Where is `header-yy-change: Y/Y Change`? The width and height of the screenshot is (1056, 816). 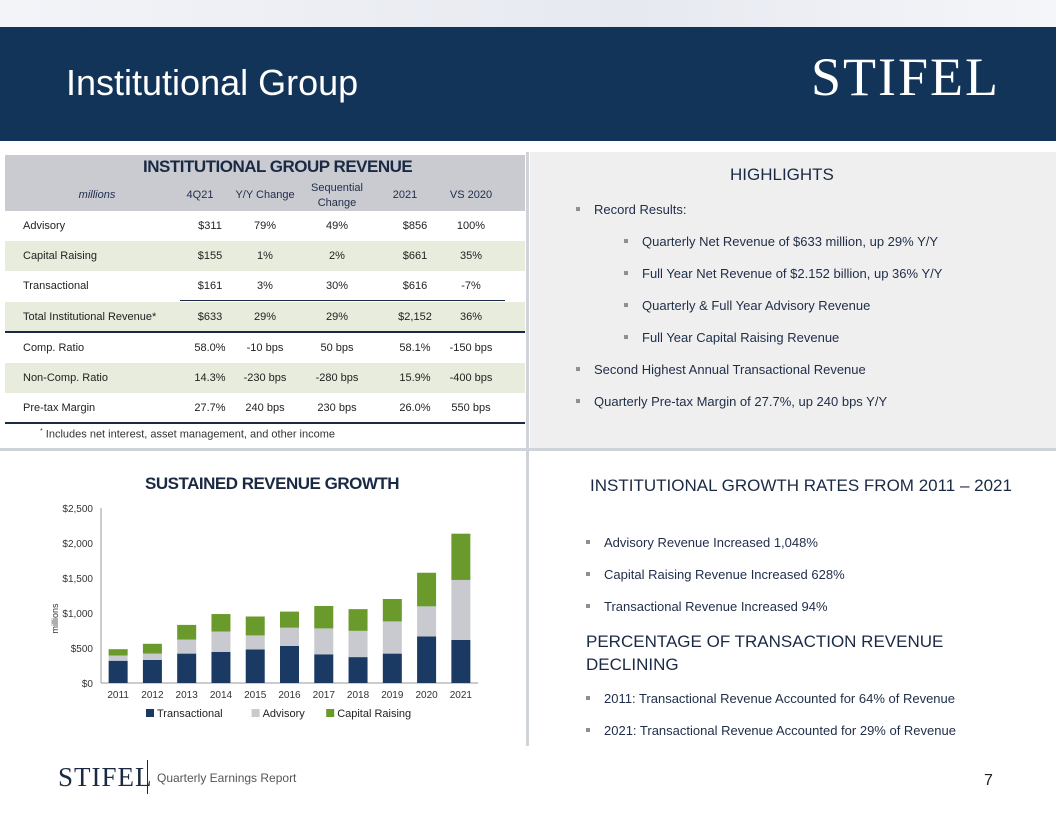
header-yy-change: Y/Y Change is located at coordinates (265, 195).